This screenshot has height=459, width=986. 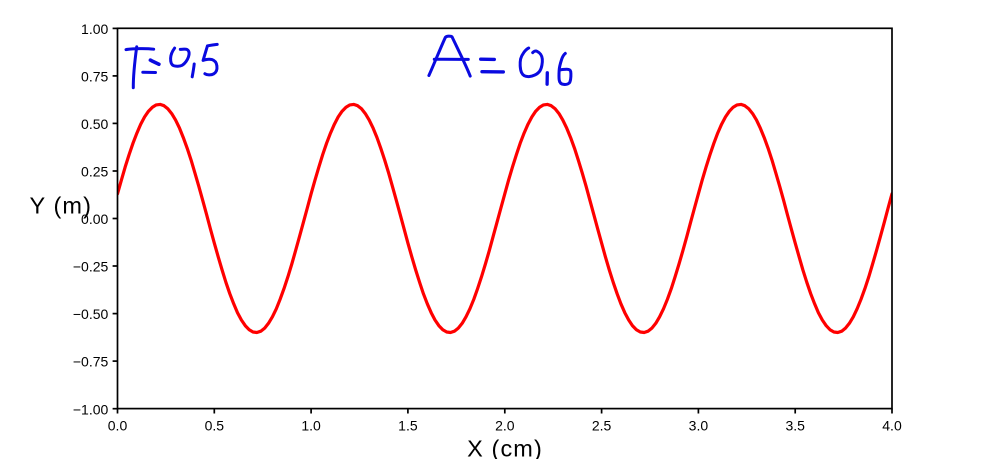 What do you see at coordinates (699, 425) in the screenshot?
I see `svg-text: 3.0` at bounding box center [699, 425].